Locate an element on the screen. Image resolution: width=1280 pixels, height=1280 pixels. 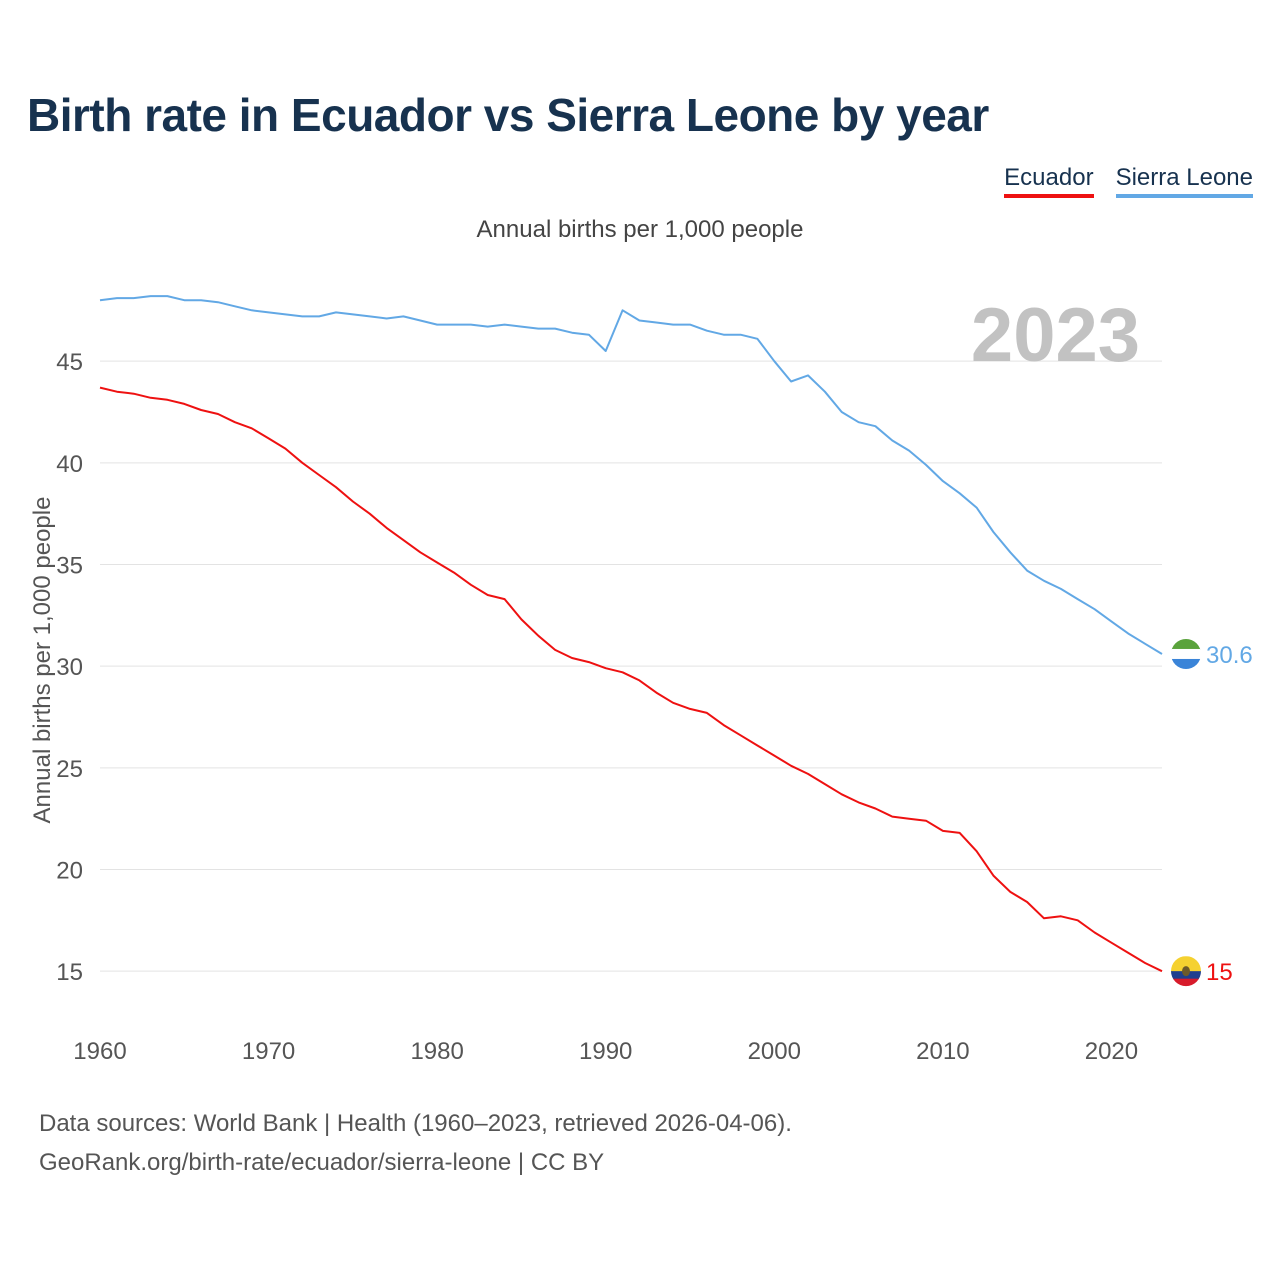
chart-subtitle: Annual births per 1,000 people is located at coordinates (640, 229).